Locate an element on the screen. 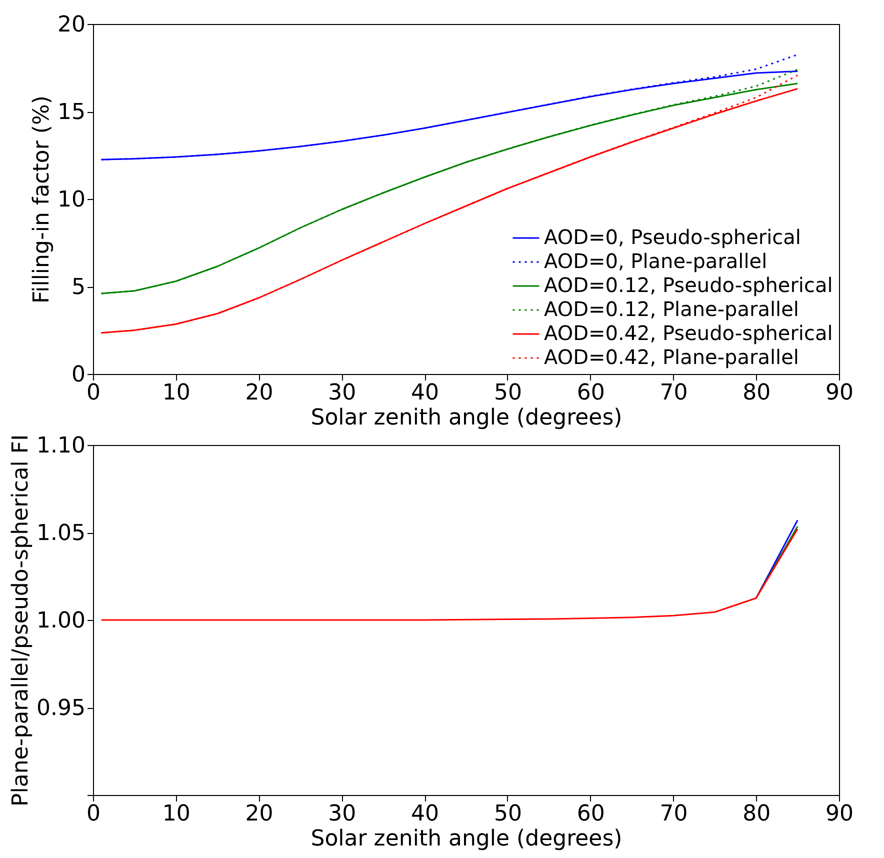  y-tick-label: 1.10 is located at coordinates (61, 446).